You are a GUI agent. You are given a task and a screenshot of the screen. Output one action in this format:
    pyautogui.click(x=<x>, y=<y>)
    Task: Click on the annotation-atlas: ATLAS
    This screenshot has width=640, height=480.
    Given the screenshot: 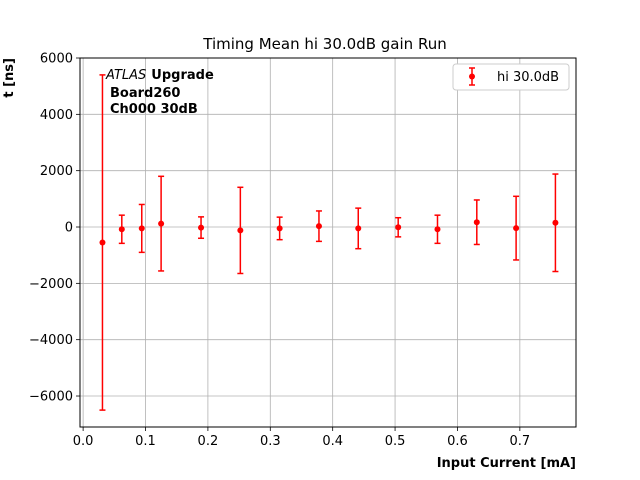 What is the action you would take?
    pyautogui.click(x=125, y=75)
    